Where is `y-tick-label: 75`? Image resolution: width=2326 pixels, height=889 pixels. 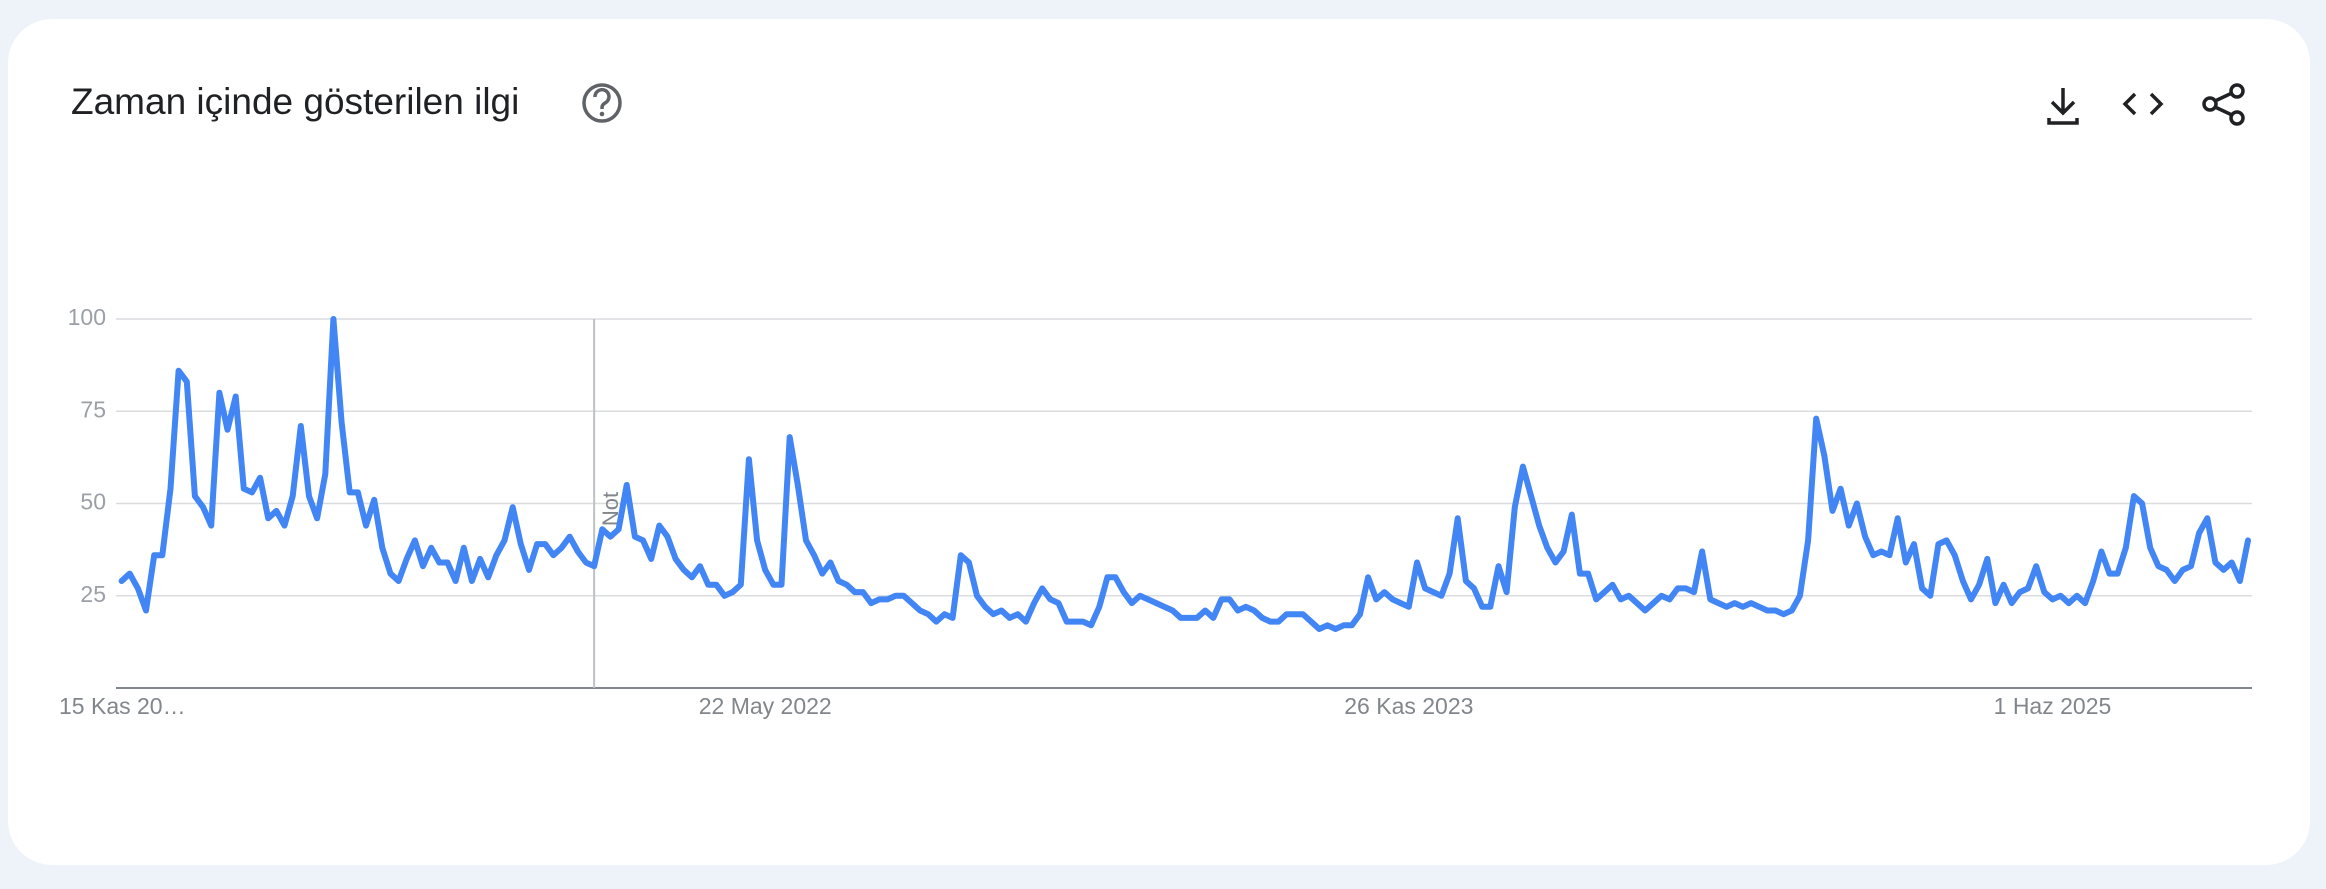
y-tick-label: 75 is located at coordinates (93, 409).